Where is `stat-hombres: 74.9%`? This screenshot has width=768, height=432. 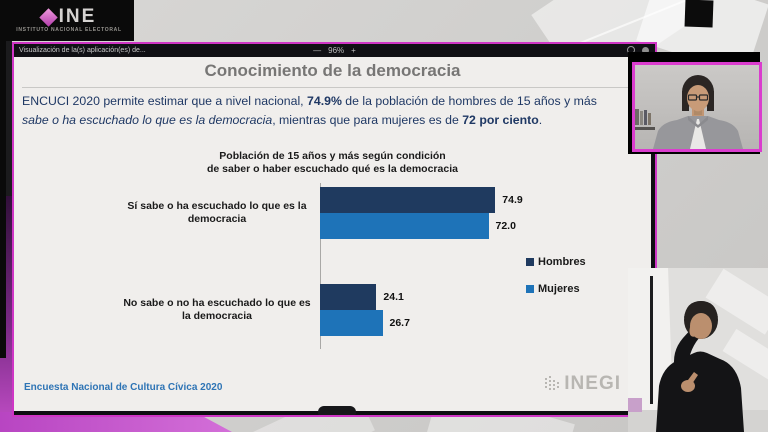
stat-hombres: 74.9% is located at coordinates (324, 101).